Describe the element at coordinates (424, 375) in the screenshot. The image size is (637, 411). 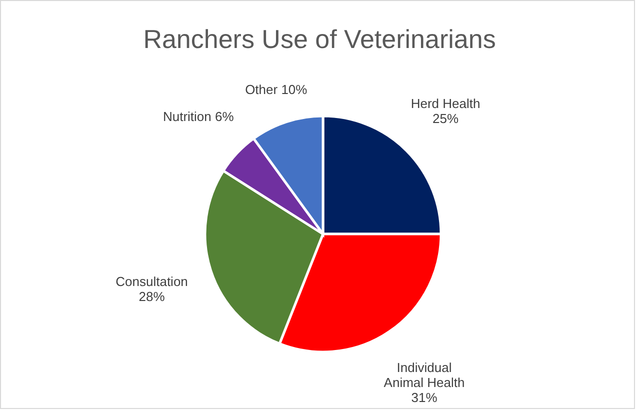
I see `slice-label: Individual Animal Health` at that location.